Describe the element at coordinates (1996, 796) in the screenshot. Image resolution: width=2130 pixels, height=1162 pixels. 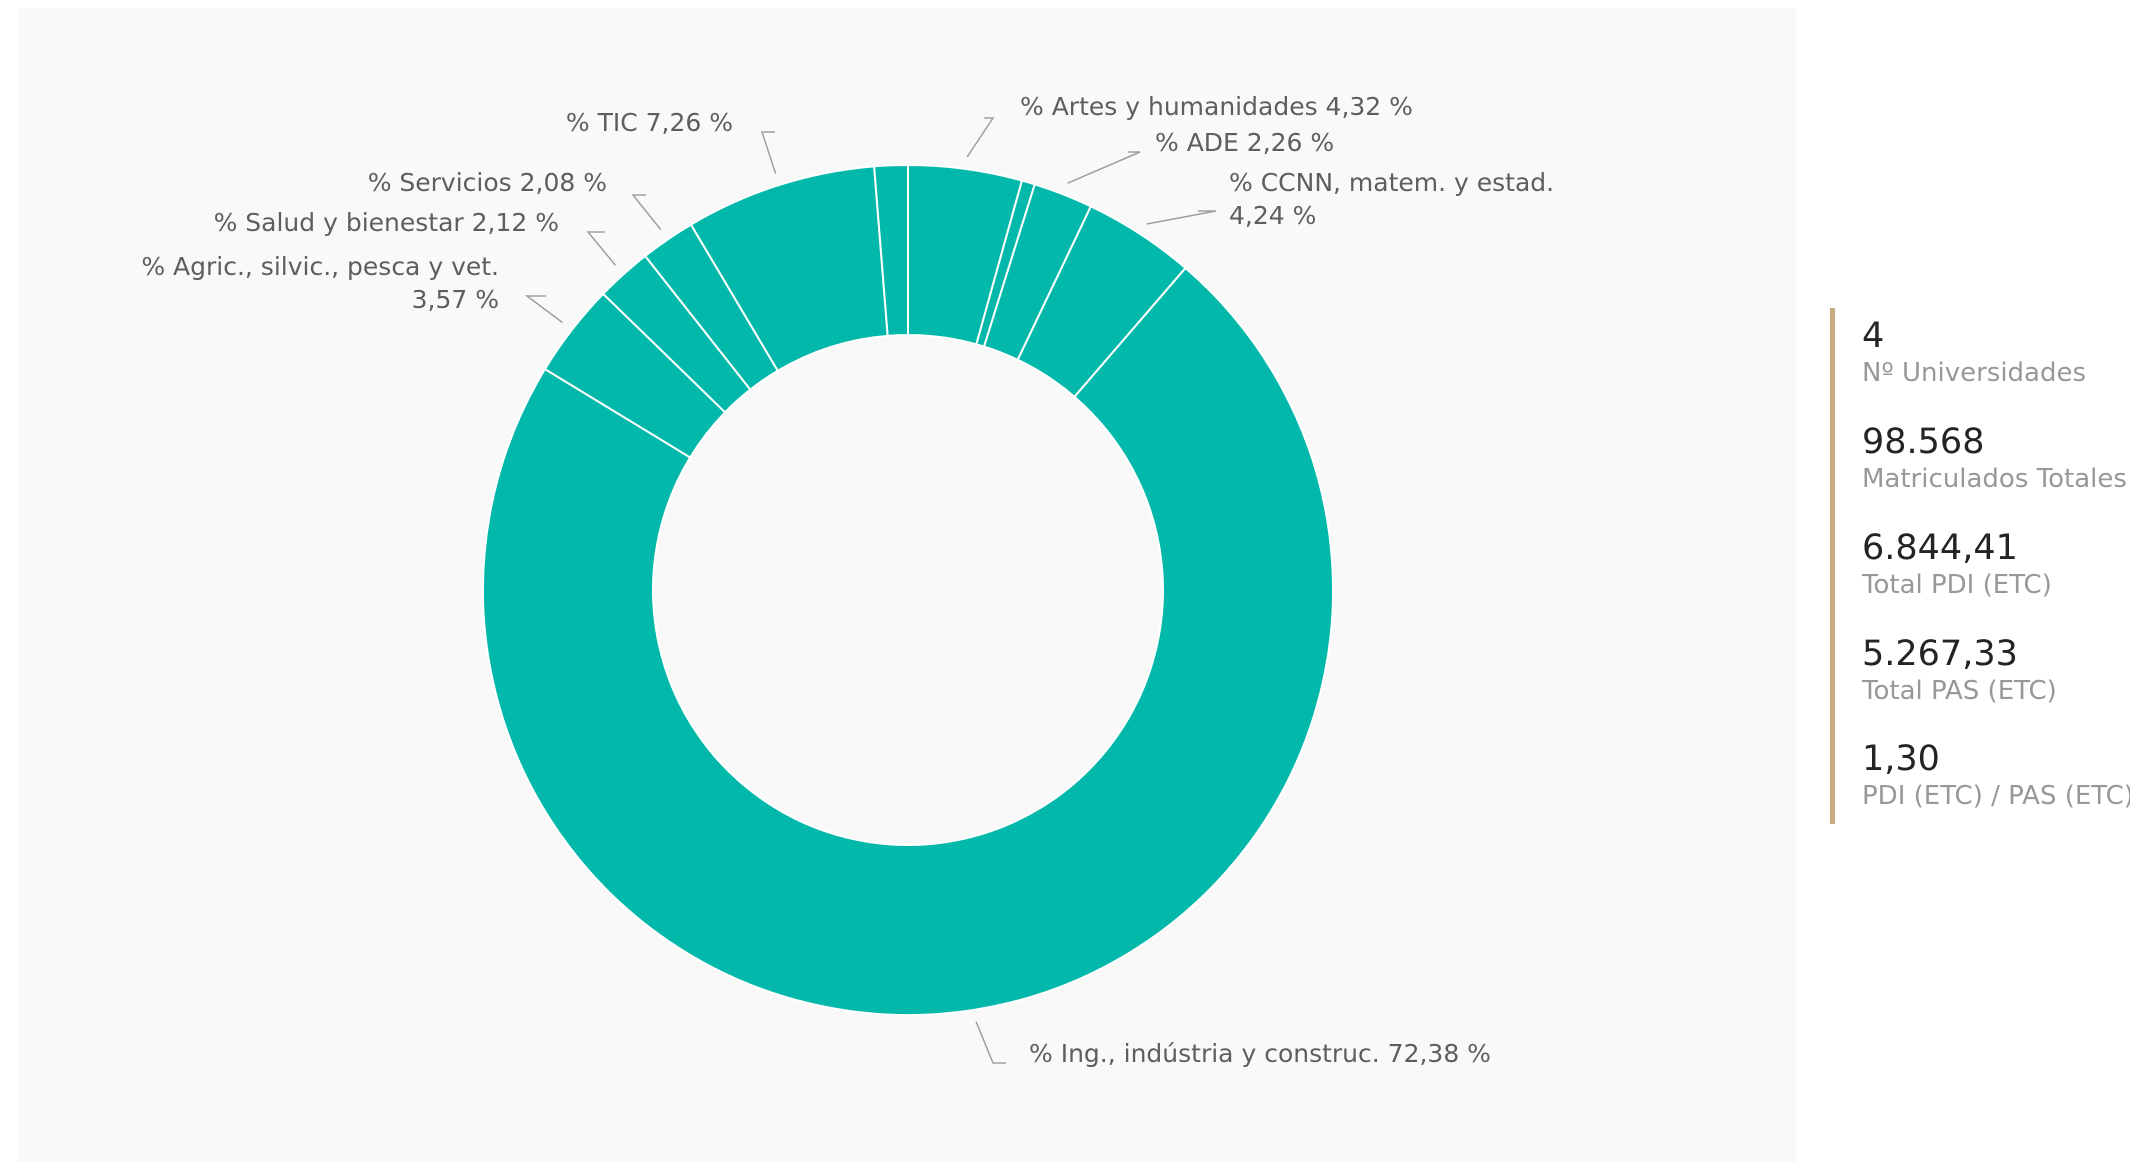
I see `kpi-label: PDI (ETC) / PAS (ETC)` at that location.